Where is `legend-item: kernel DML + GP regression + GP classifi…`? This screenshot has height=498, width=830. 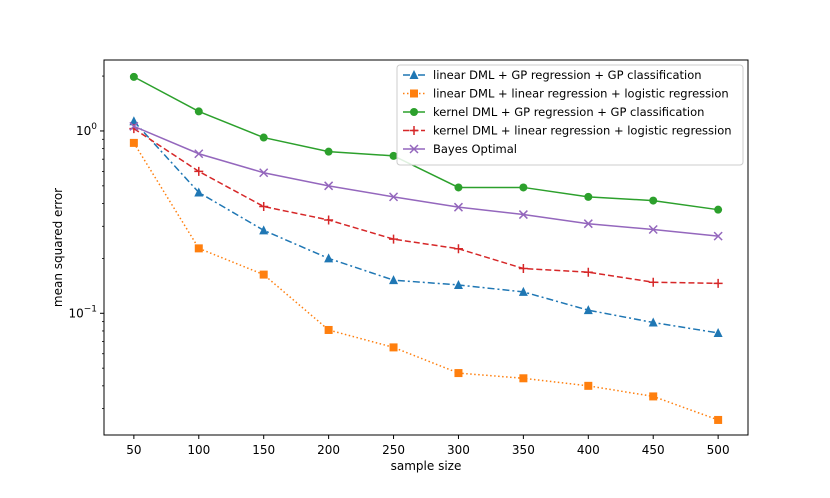
legend-item: kernel DML + GP regression + GP classifi… is located at coordinates (553, 112).